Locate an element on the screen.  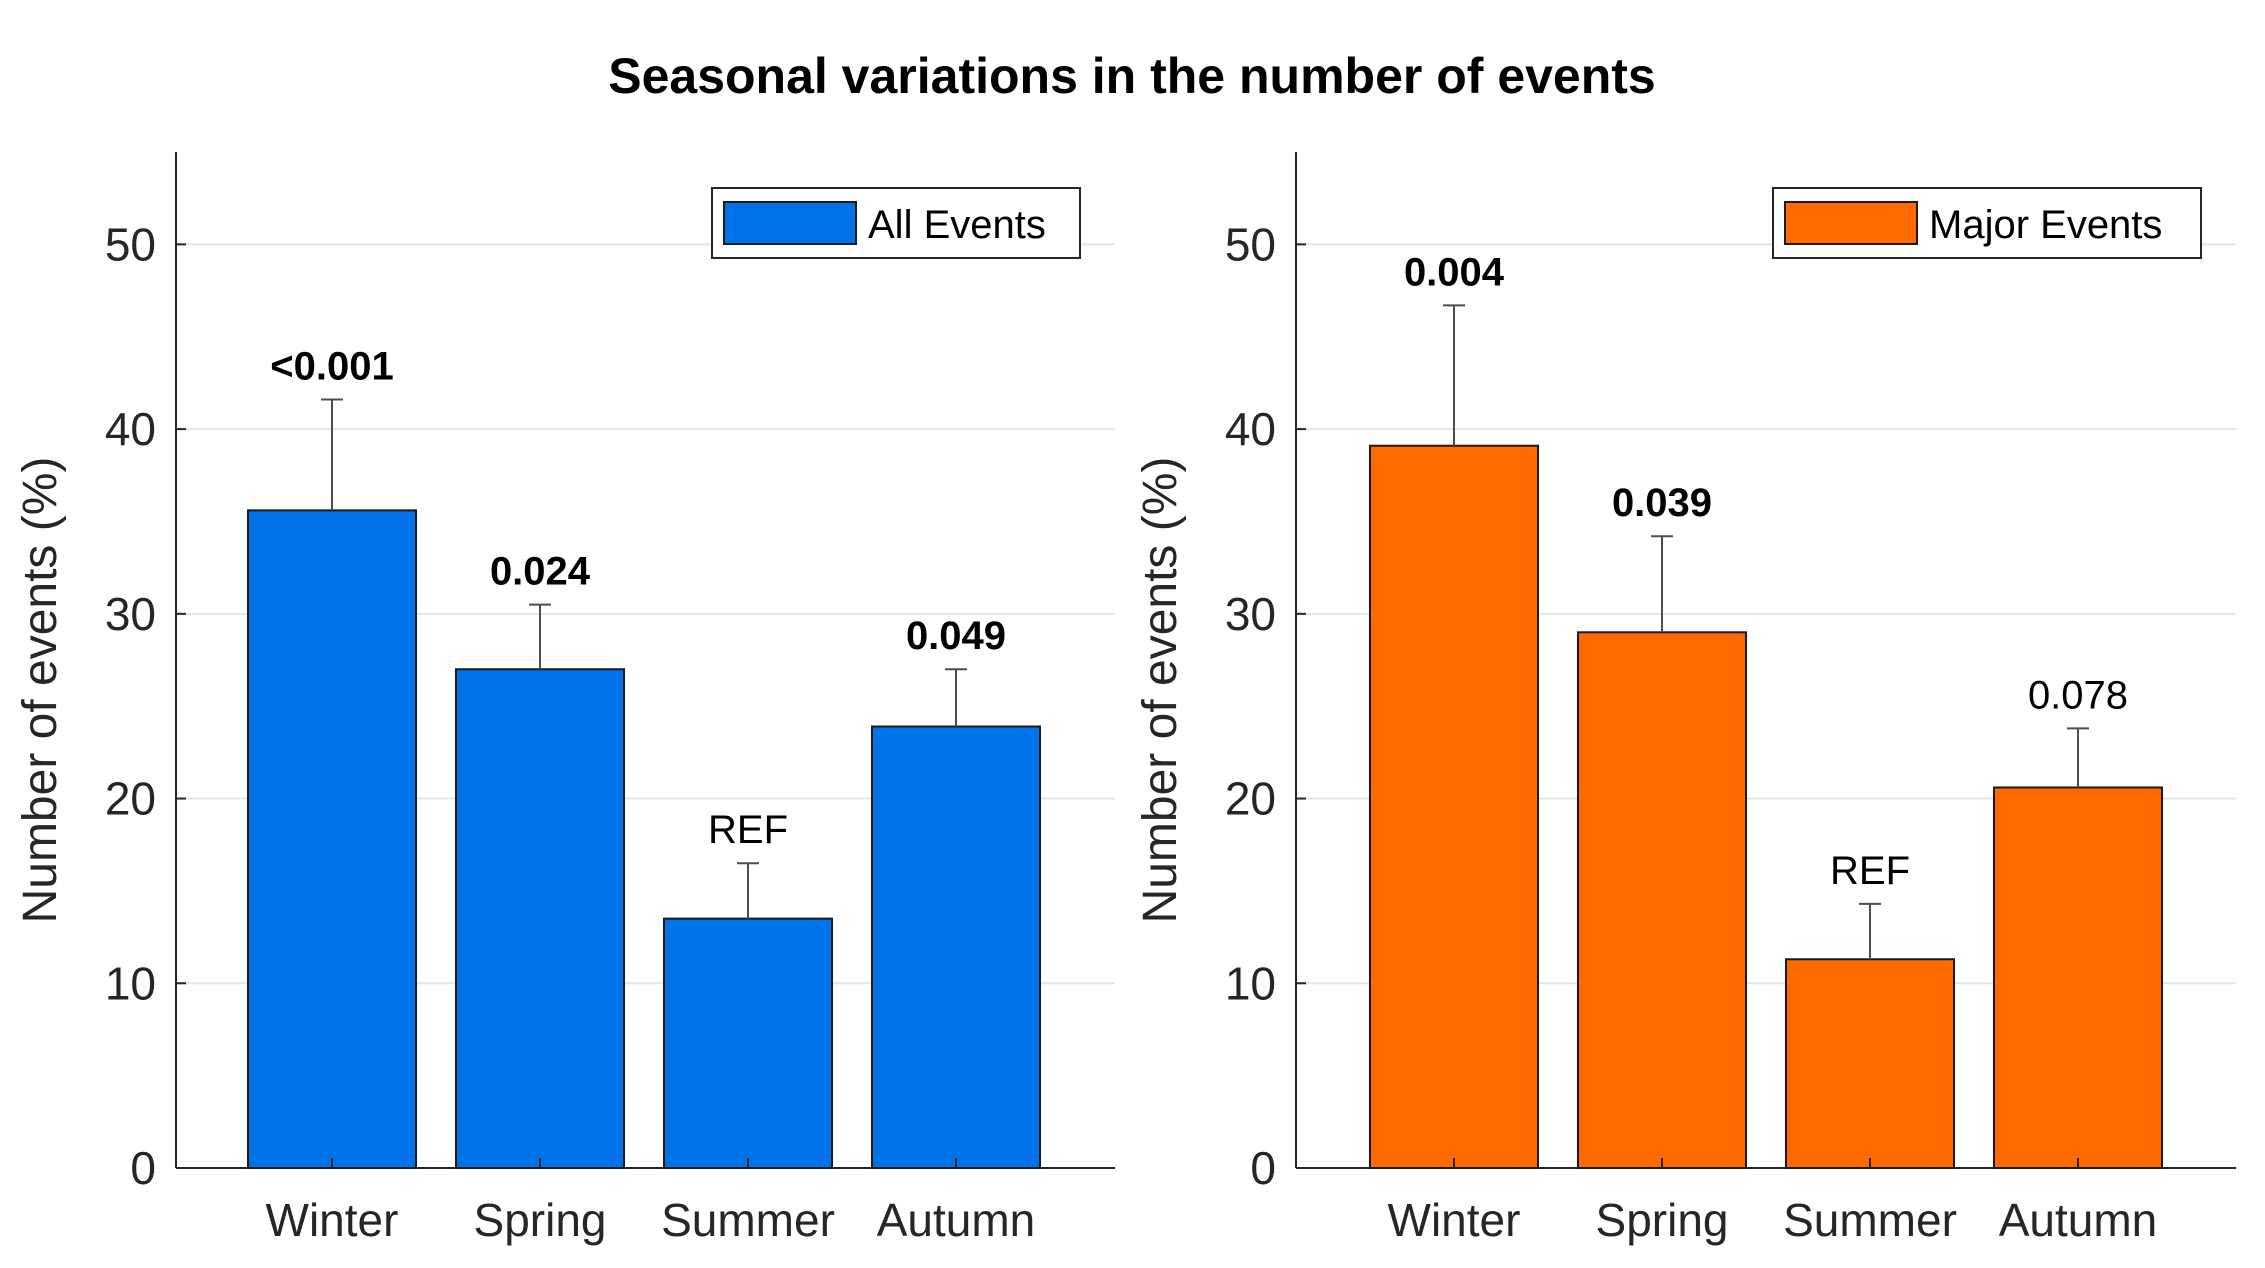
legend-label: All Events is located at coordinates (957, 225).